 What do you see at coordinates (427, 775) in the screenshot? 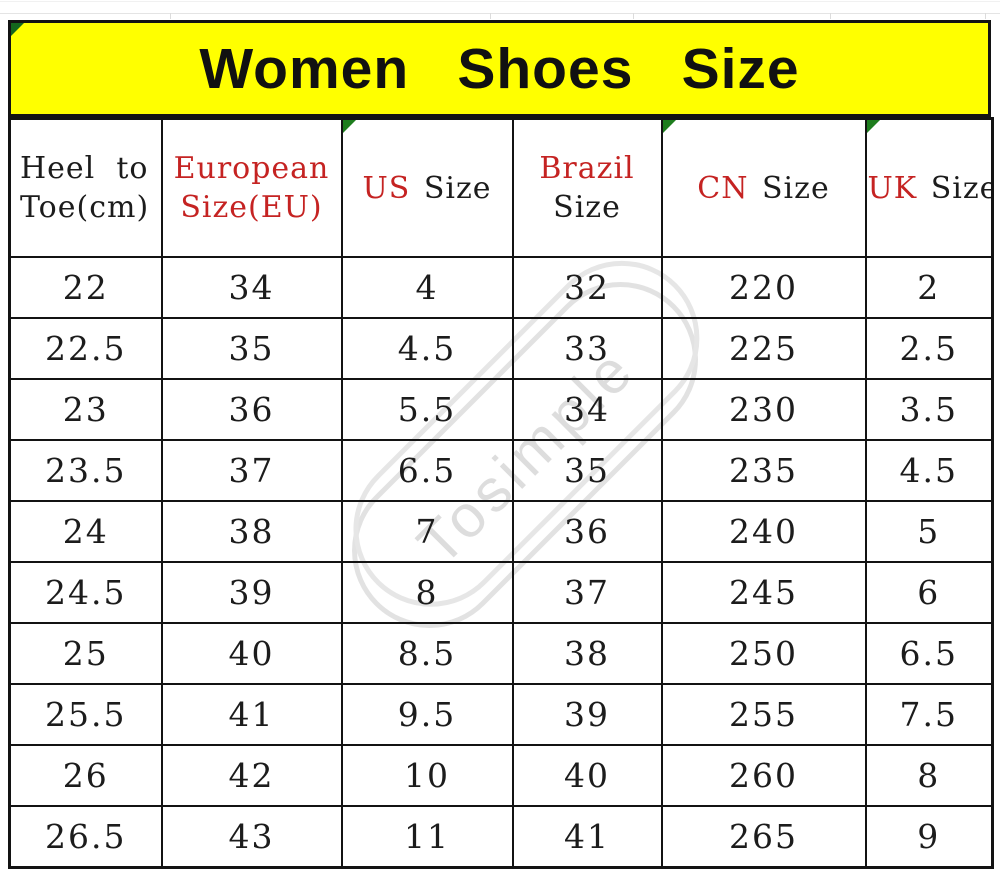
I see `table-cell: 10` at bounding box center [427, 775].